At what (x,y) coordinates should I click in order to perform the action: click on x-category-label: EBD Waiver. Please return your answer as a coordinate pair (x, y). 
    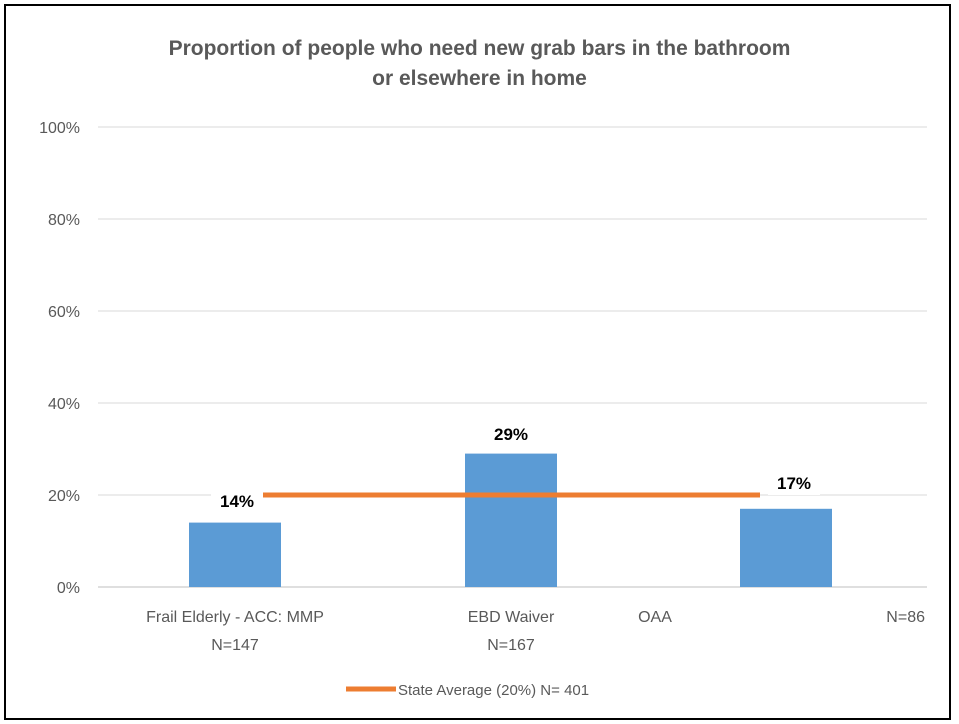
    Looking at the image, I should click on (511, 617).